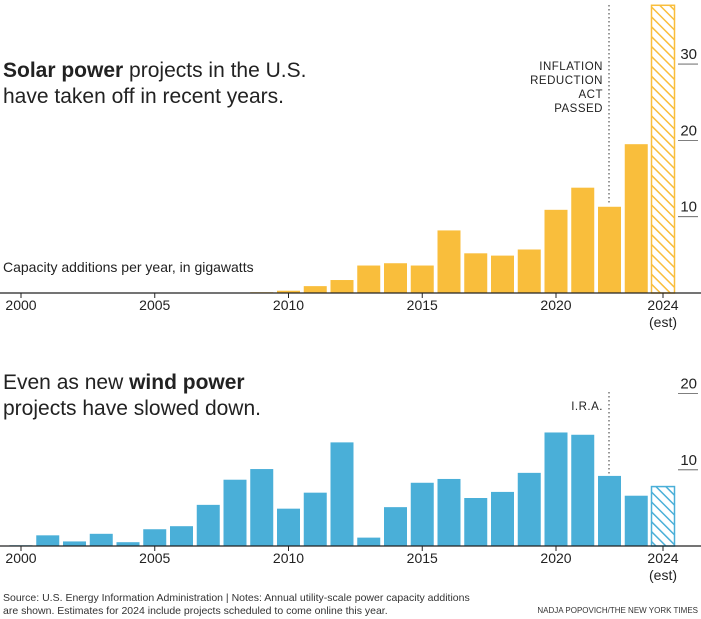 This screenshot has height=619, width=701. I want to click on title-bold: wind power, so click(187, 382).